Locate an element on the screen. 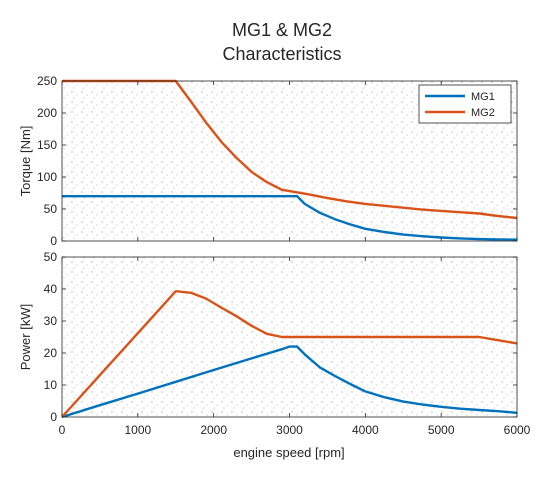 Image resolution: width=550 pixels, height=477 pixels. y-axis-label: Torque [Nm] is located at coordinates (25, 161).